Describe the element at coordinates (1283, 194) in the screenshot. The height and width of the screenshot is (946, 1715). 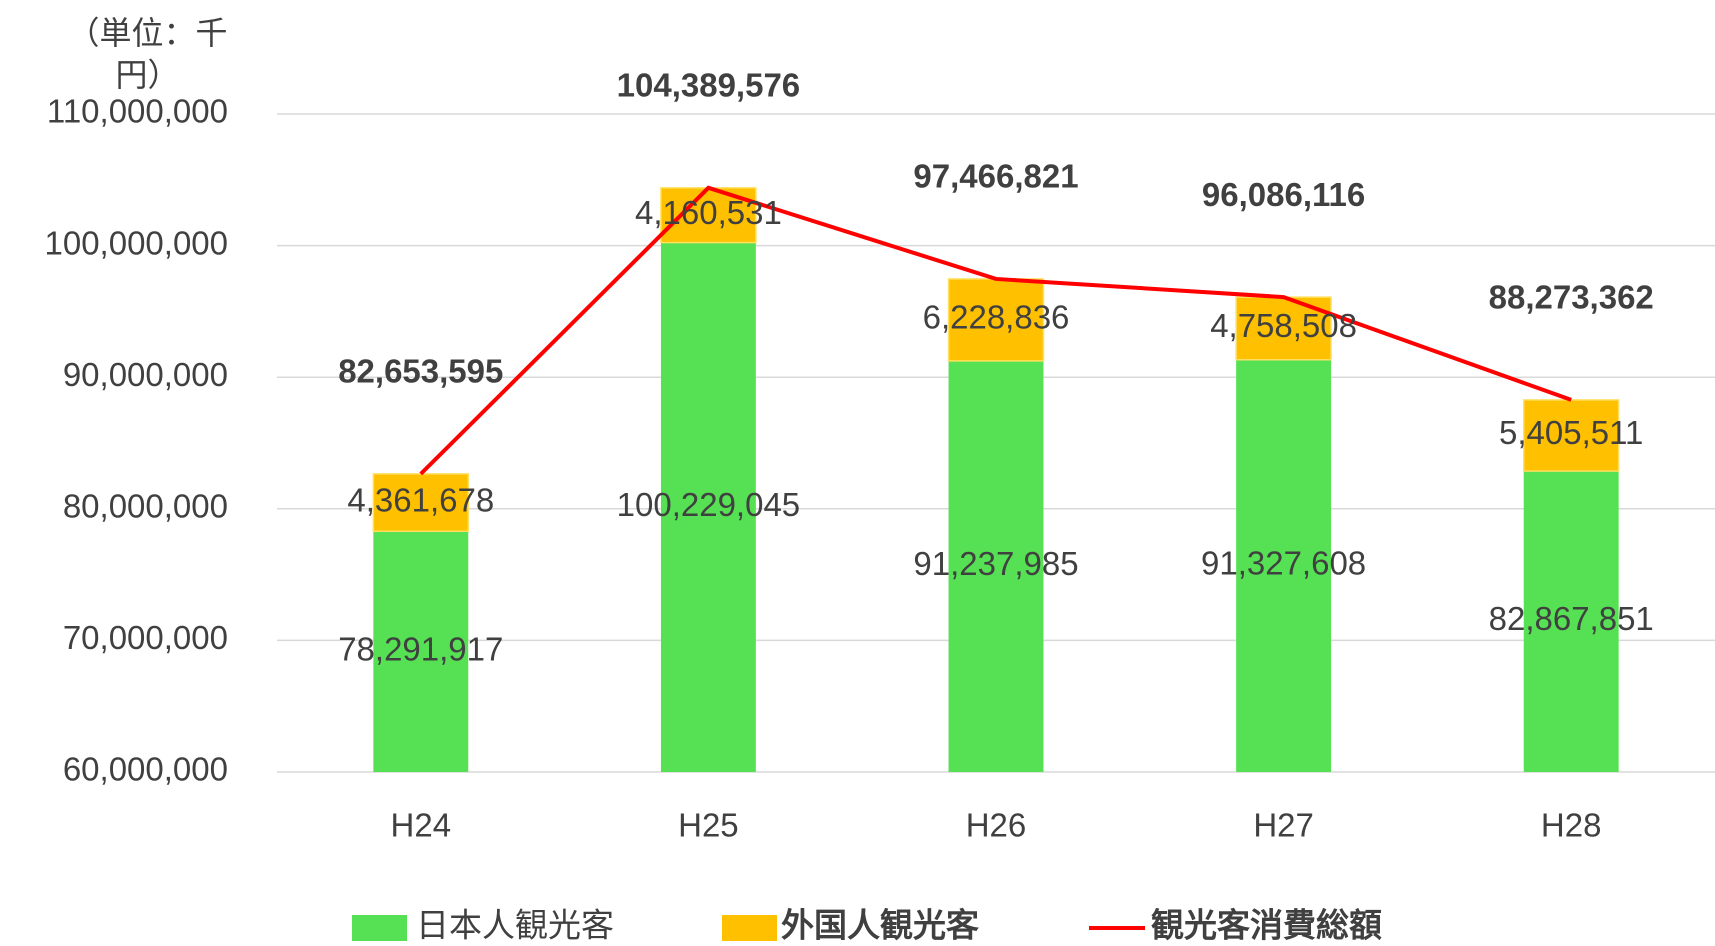
I see `total-value-label: 96,086,116` at that location.